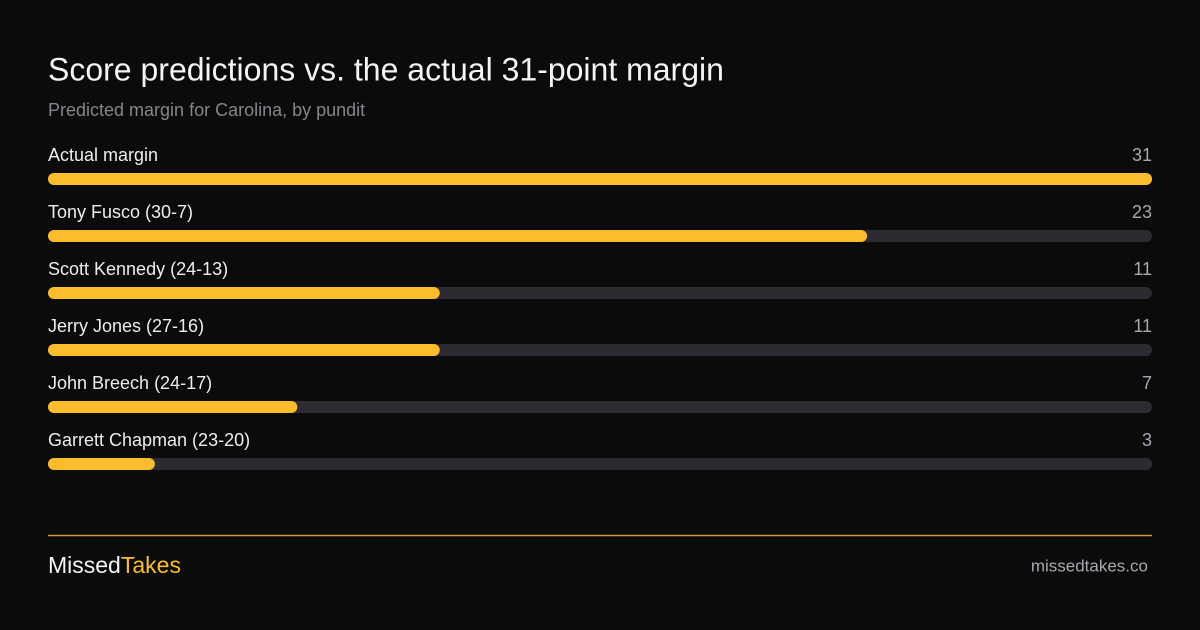 This screenshot has height=630, width=1200. Describe the element at coordinates (206, 110) in the screenshot. I see `chart-subtitle: Predicted margin for Carolina, by pundit` at that location.